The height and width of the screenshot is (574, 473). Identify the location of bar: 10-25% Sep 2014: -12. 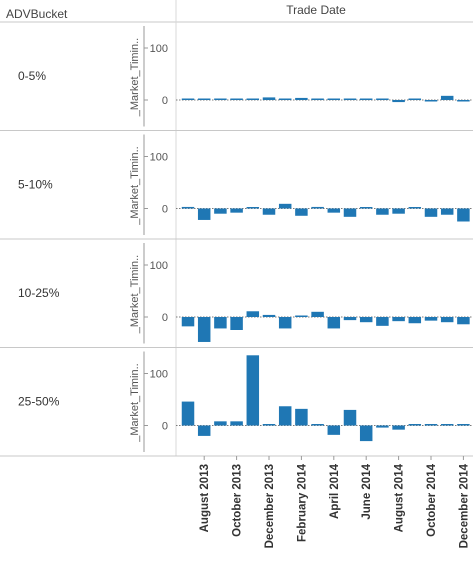
(415, 320).